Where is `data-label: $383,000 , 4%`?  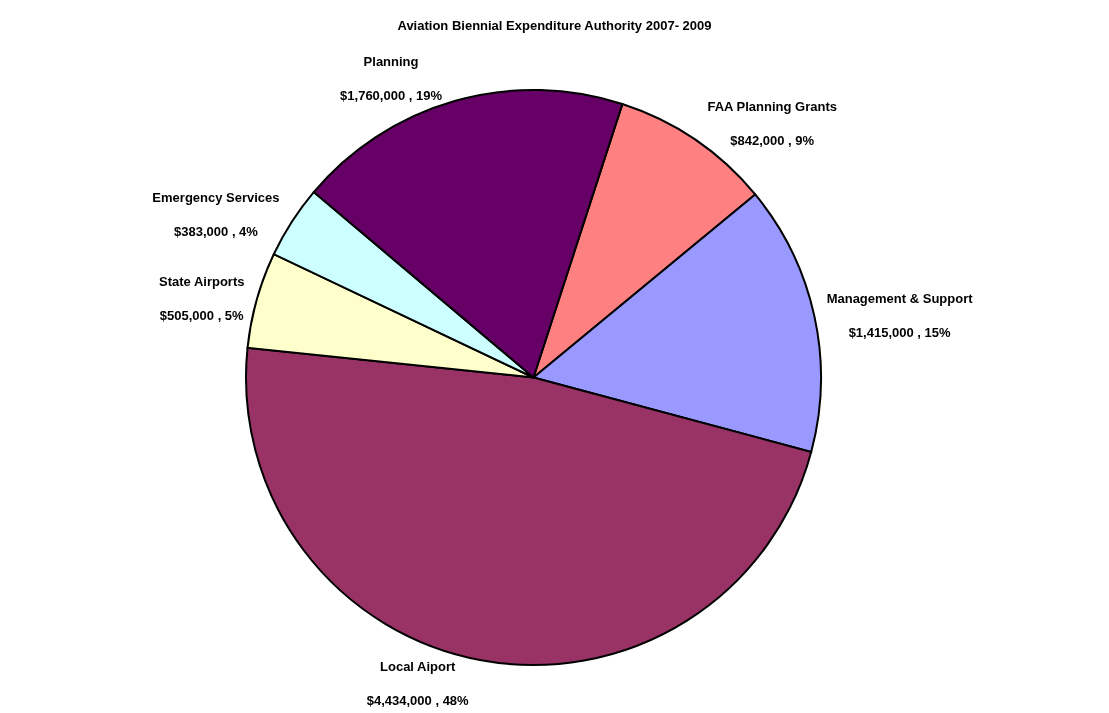
data-label: $383,000 , 4% is located at coordinates (216, 232).